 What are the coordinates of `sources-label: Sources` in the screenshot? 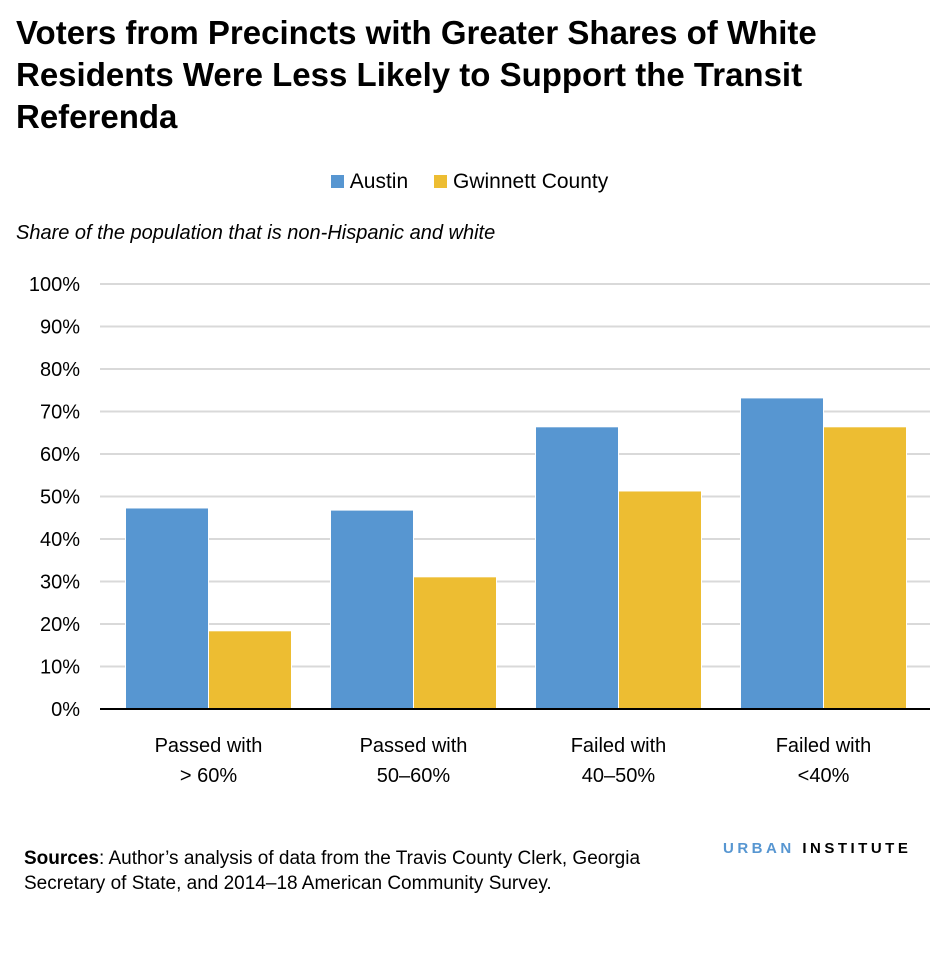 It's located at (61, 858).